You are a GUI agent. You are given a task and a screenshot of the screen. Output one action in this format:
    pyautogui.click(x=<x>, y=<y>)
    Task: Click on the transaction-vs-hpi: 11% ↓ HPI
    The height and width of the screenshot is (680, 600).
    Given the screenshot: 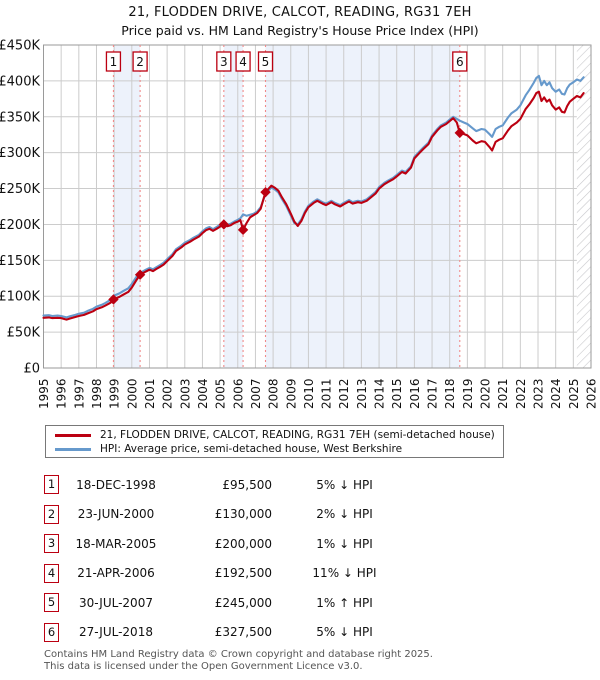 What is the action you would take?
    pyautogui.click(x=344, y=573)
    